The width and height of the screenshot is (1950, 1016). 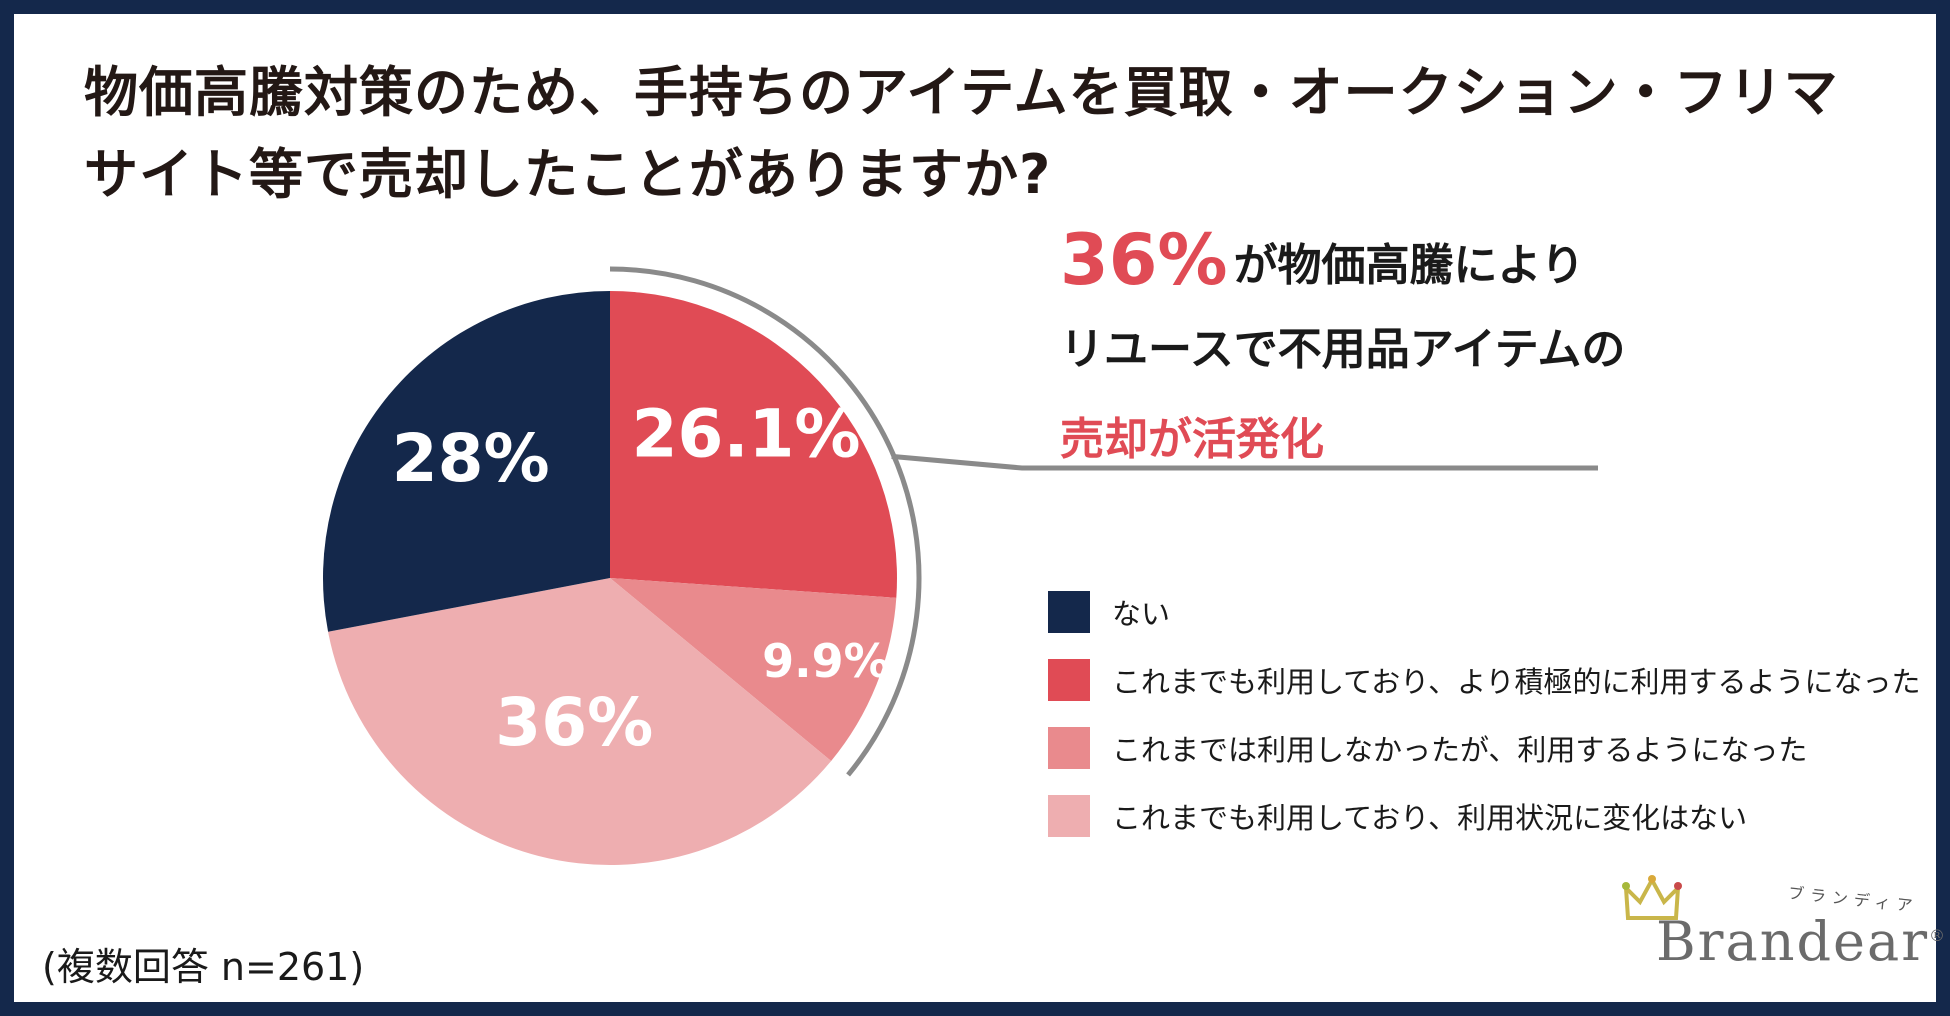 I want to click on brandear-logo: ブランディア Brandear®, so click(x=1782, y=932).